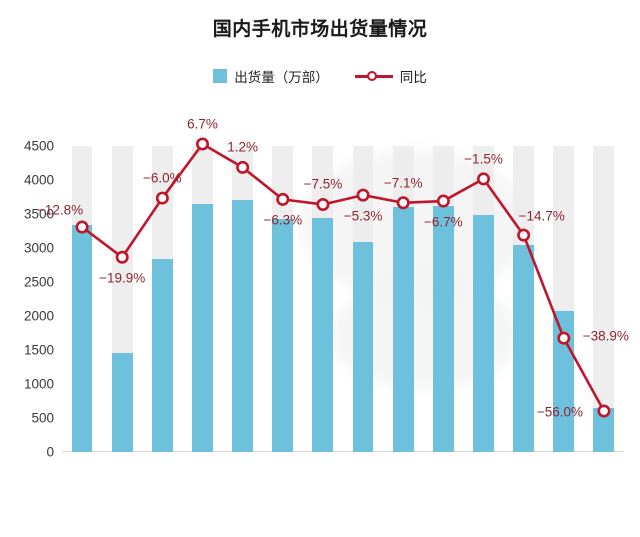 The width and height of the screenshot is (640, 537). I want to click on y-axis-tick-label: 2000, so click(38, 316).